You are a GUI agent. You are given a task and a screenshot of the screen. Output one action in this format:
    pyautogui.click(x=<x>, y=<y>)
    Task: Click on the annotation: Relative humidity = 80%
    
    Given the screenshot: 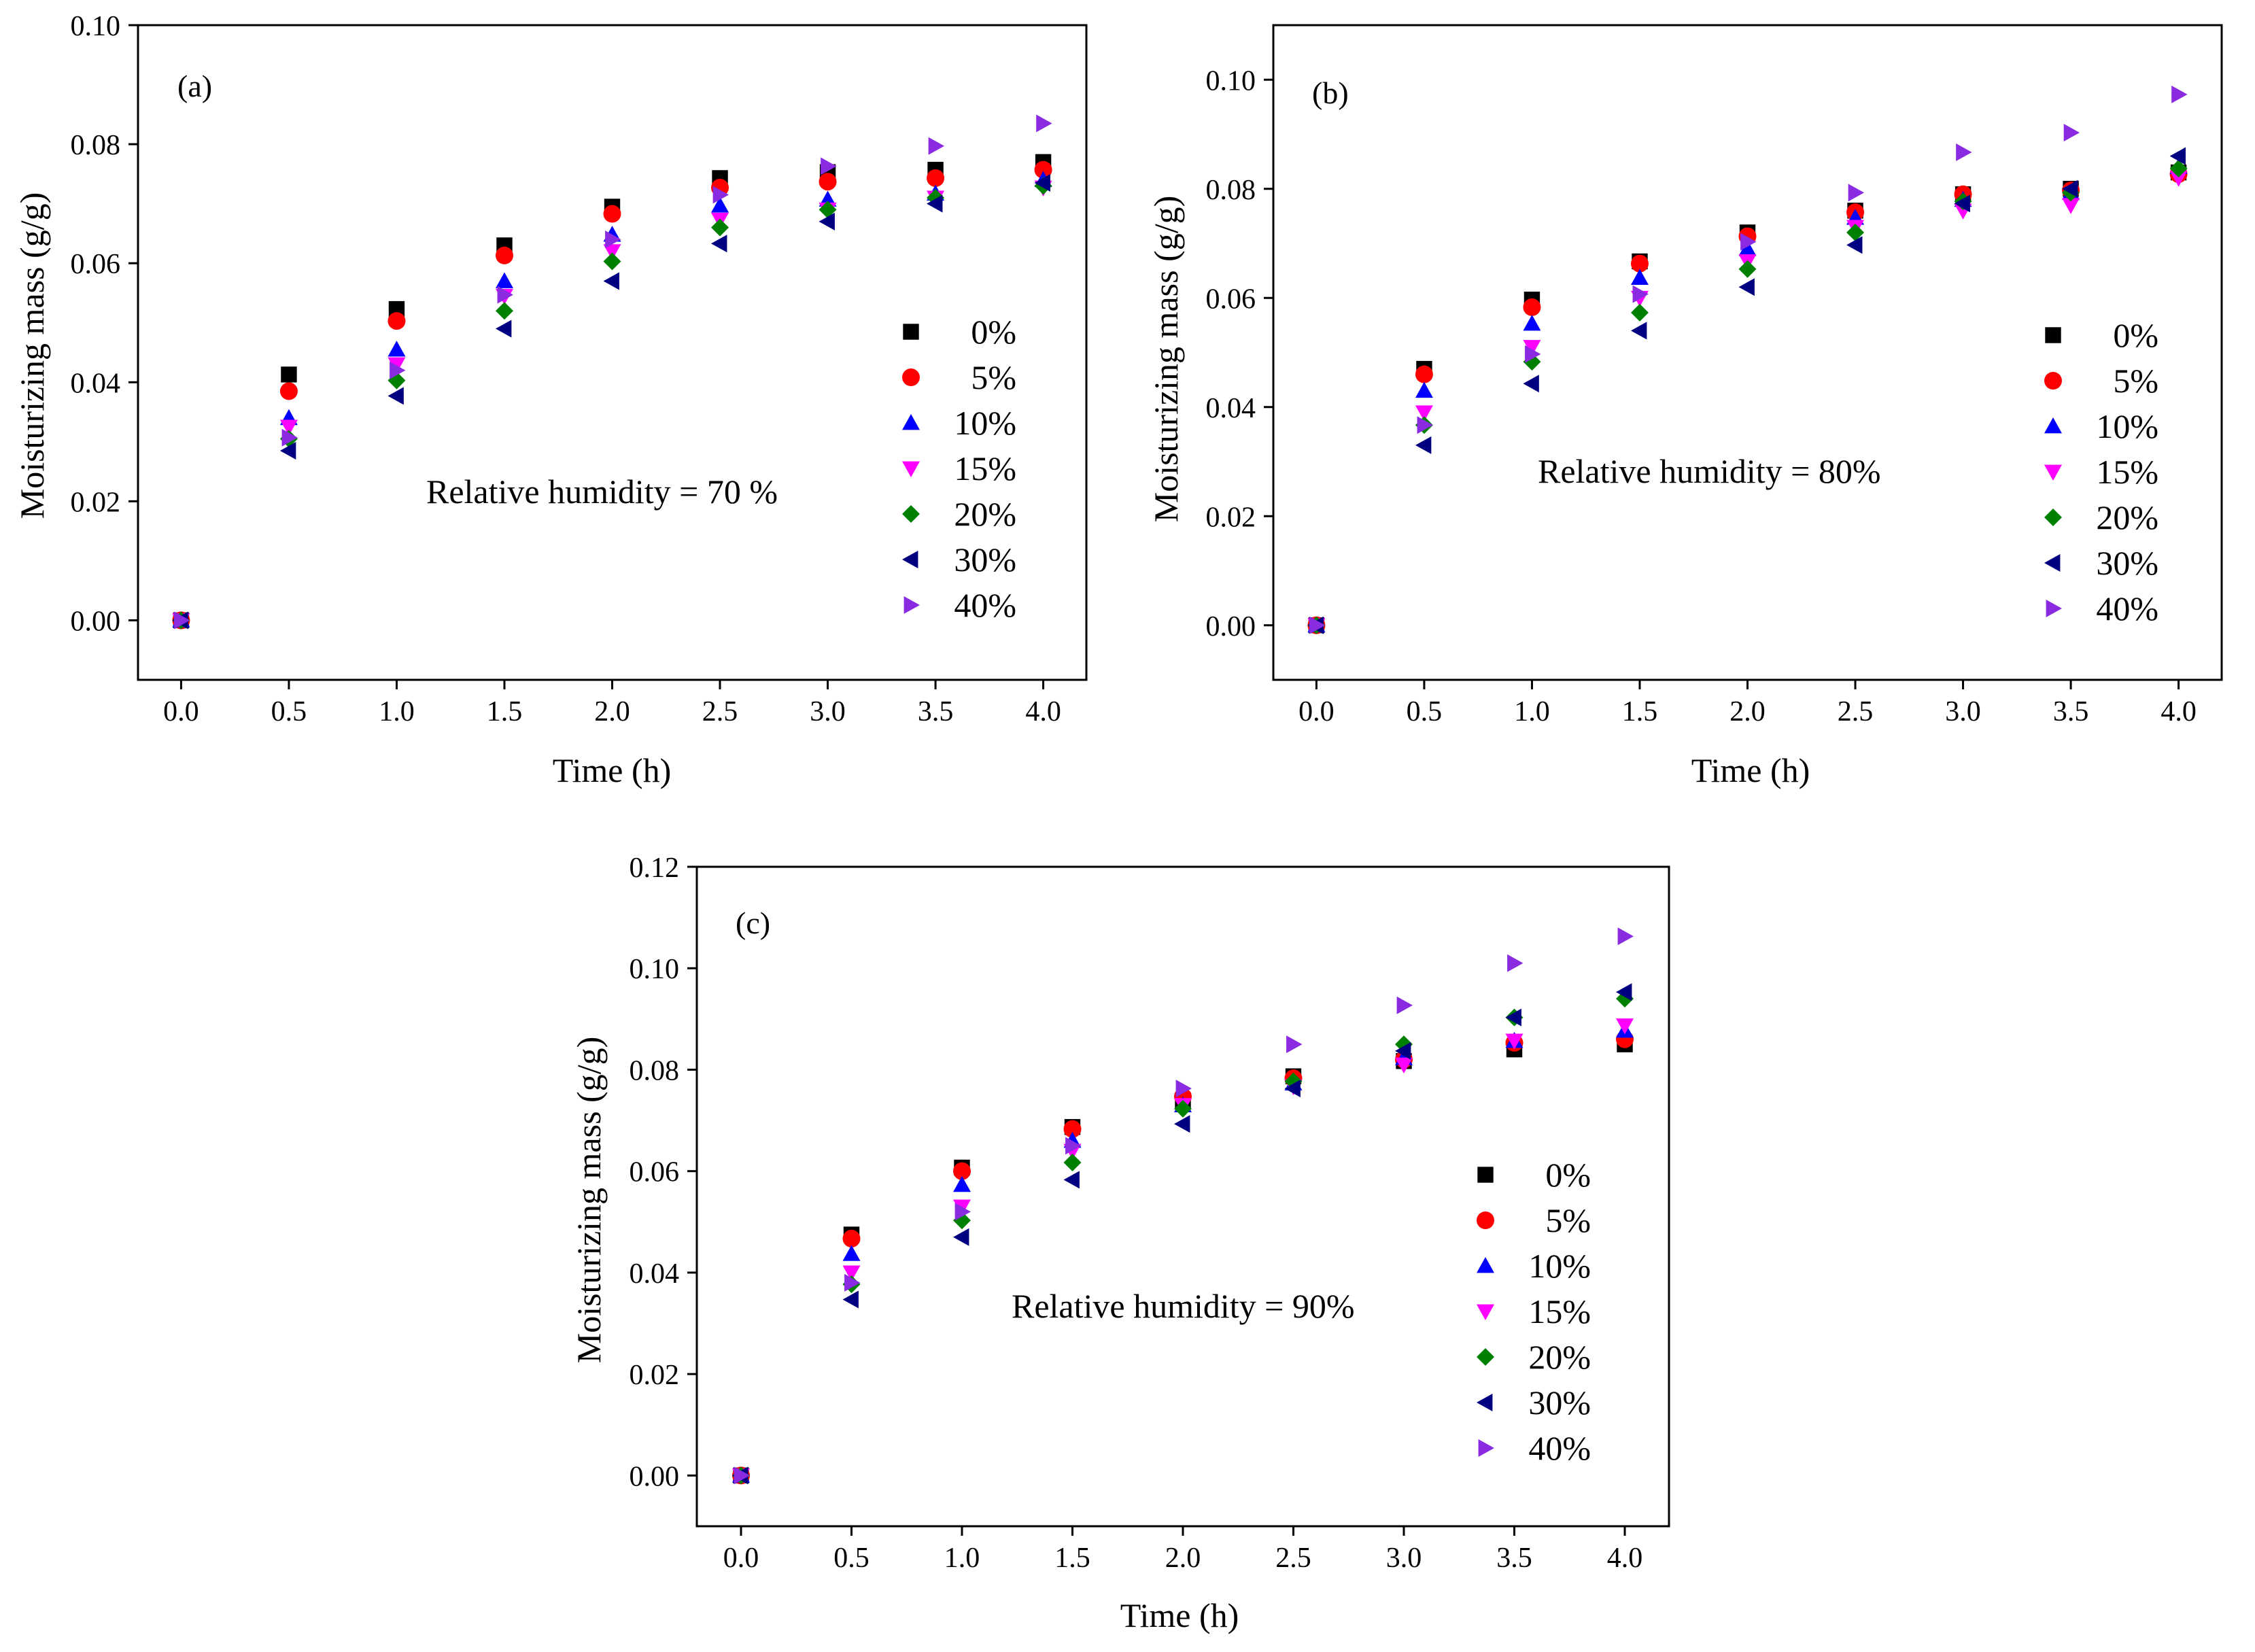 What is the action you would take?
    pyautogui.click(x=1709, y=471)
    